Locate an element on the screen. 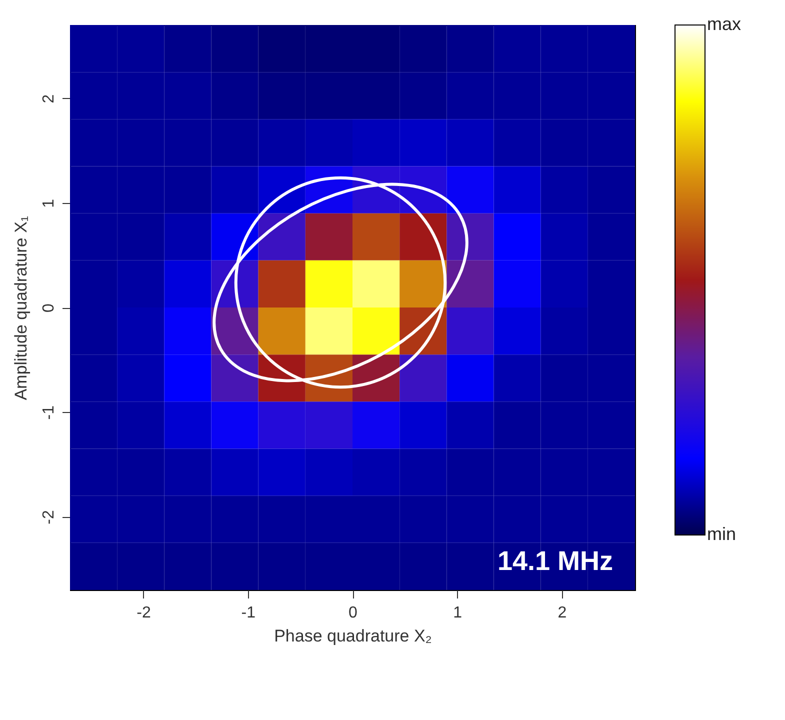 The image size is (785, 720). y-tick-label: 0 is located at coordinates (49, 307).